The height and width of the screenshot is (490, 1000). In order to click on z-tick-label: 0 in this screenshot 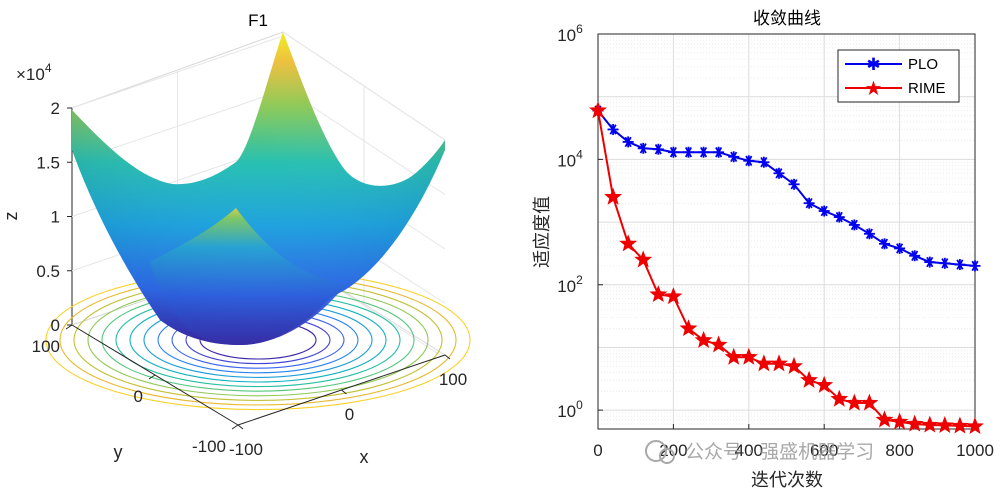, I will do `click(55, 325)`.